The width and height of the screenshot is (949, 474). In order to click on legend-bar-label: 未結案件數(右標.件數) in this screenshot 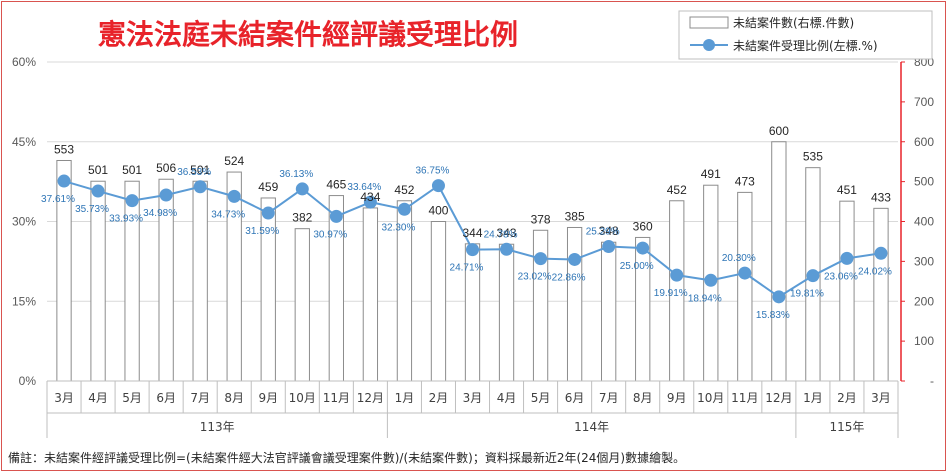, I will do `click(793, 22)`.